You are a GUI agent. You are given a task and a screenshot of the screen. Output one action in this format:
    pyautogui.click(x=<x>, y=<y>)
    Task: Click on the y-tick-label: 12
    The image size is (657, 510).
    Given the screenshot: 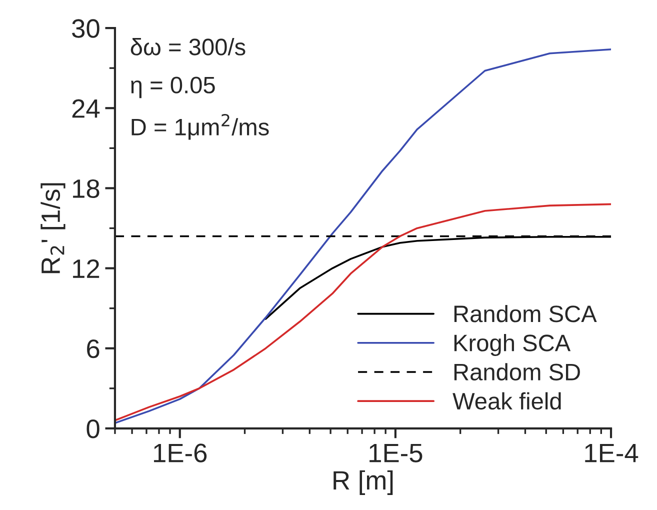 What is the action you would take?
    pyautogui.click(x=86, y=268)
    